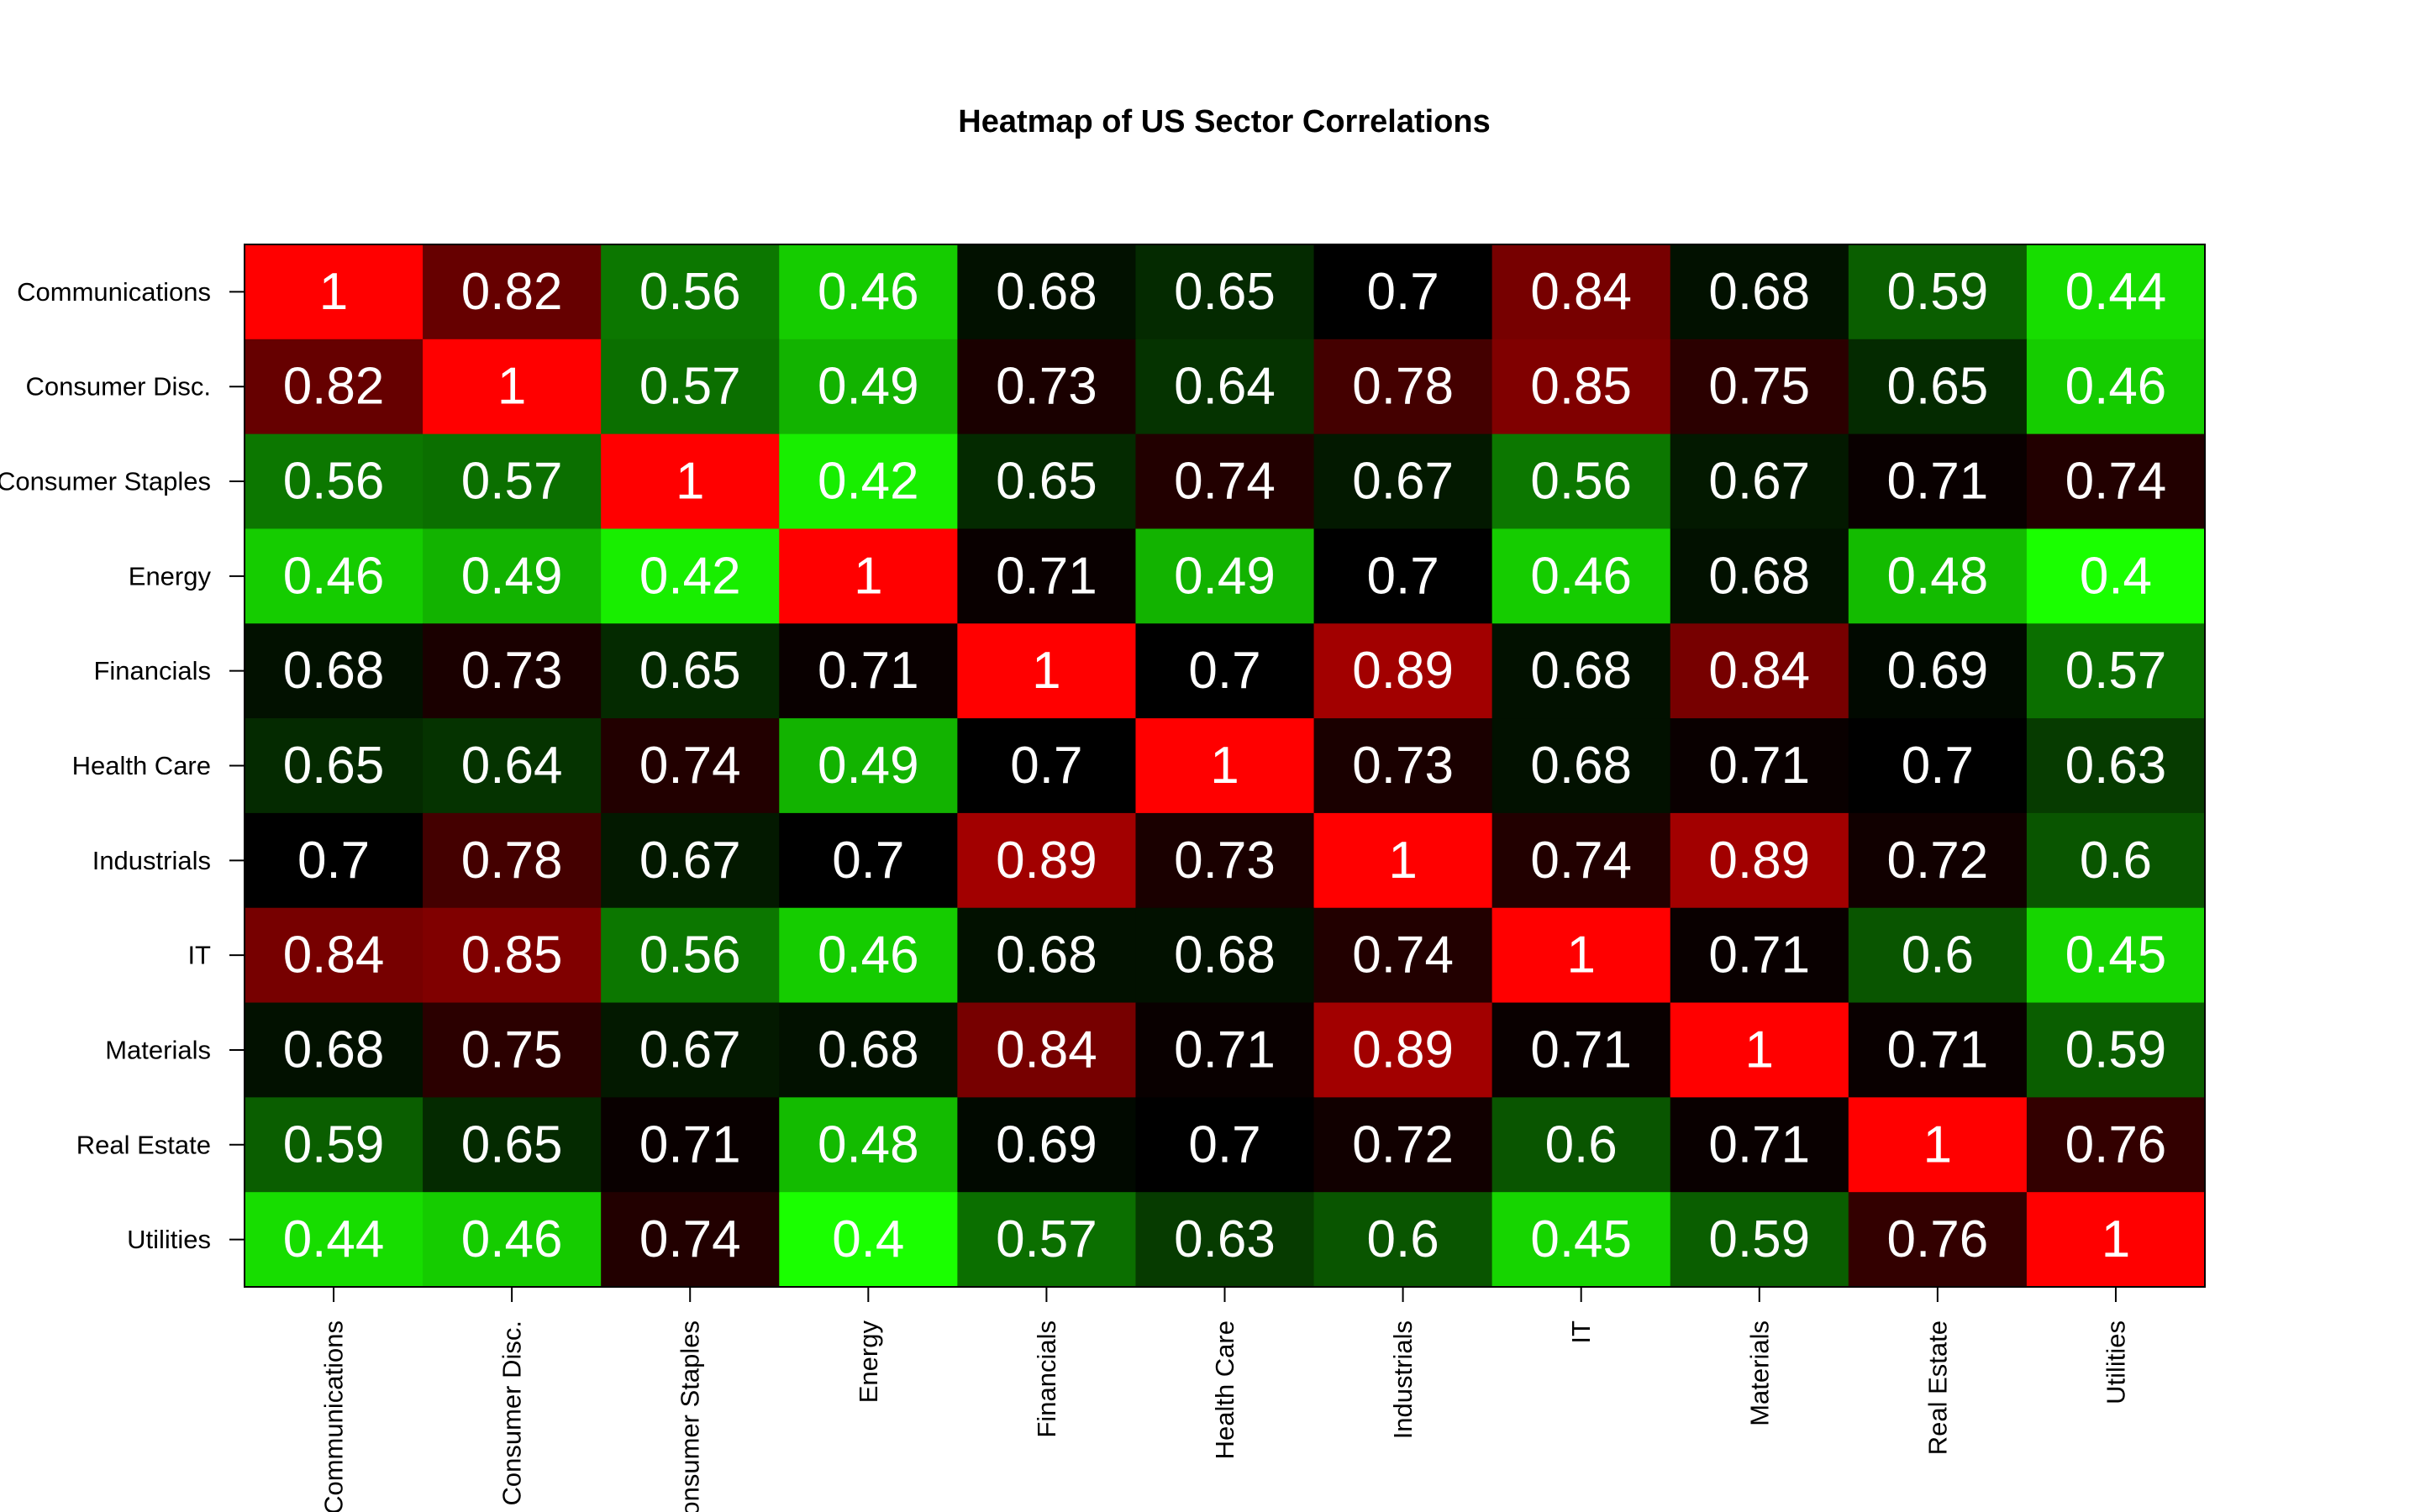 The width and height of the screenshot is (2420, 1512). What do you see at coordinates (2116, 766) in the screenshot?
I see `cell-value-label: 0.63` at bounding box center [2116, 766].